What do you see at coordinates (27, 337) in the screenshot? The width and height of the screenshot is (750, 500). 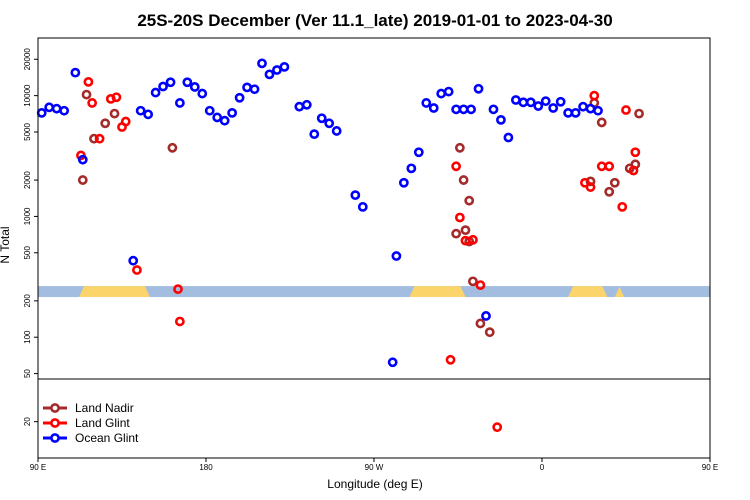 I see `y-tick-label: 100` at bounding box center [27, 337].